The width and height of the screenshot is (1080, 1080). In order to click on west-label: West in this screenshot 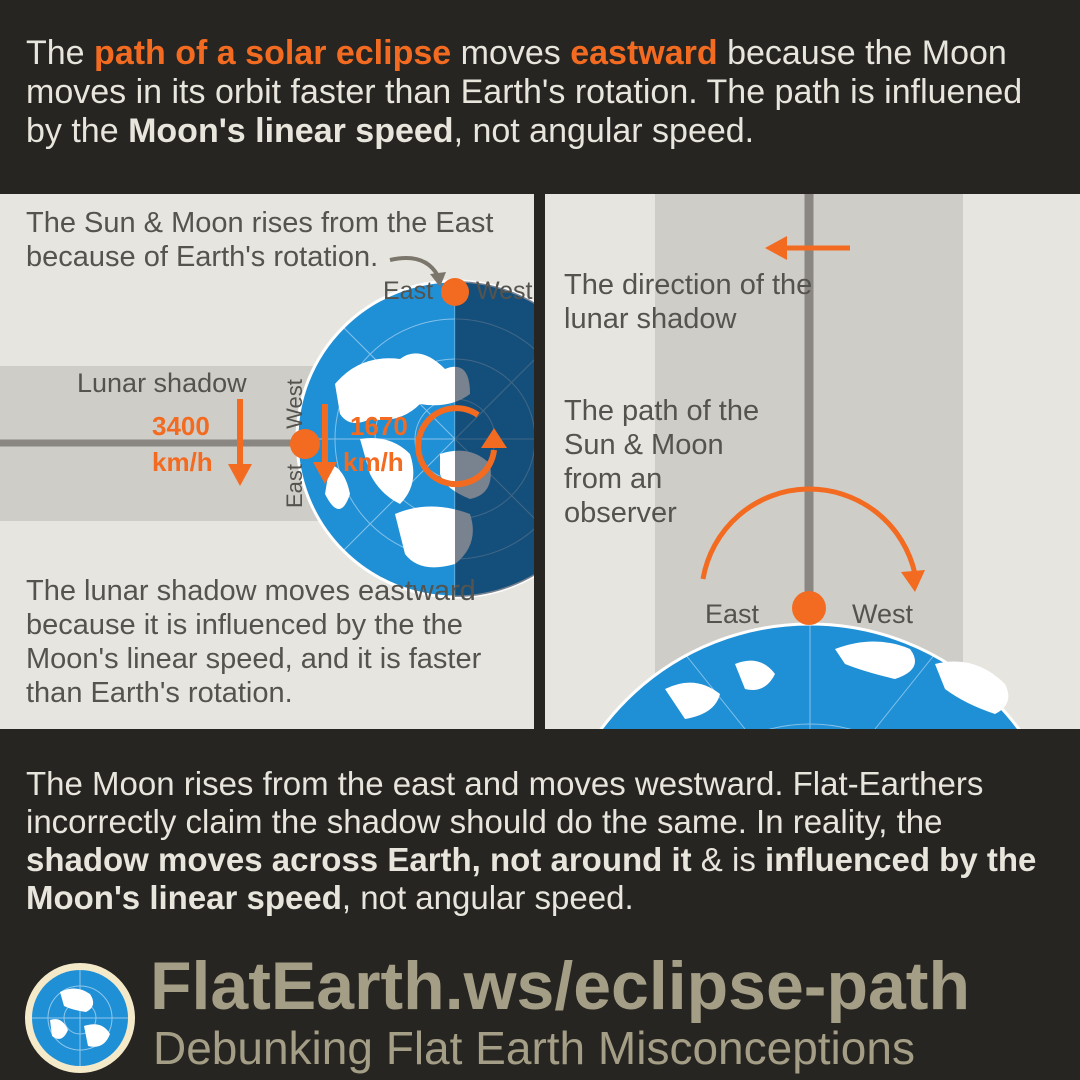, I will do `click(883, 614)`.